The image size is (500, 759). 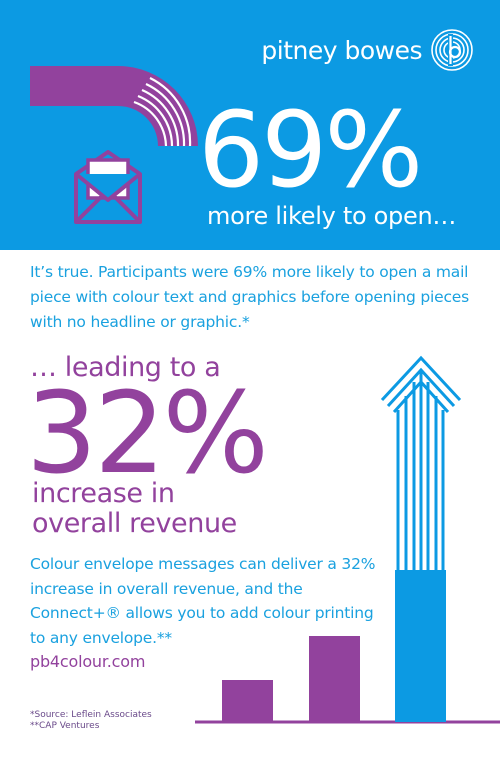 I want to click on revenue-line-2: overall revenue, so click(x=134, y=523).